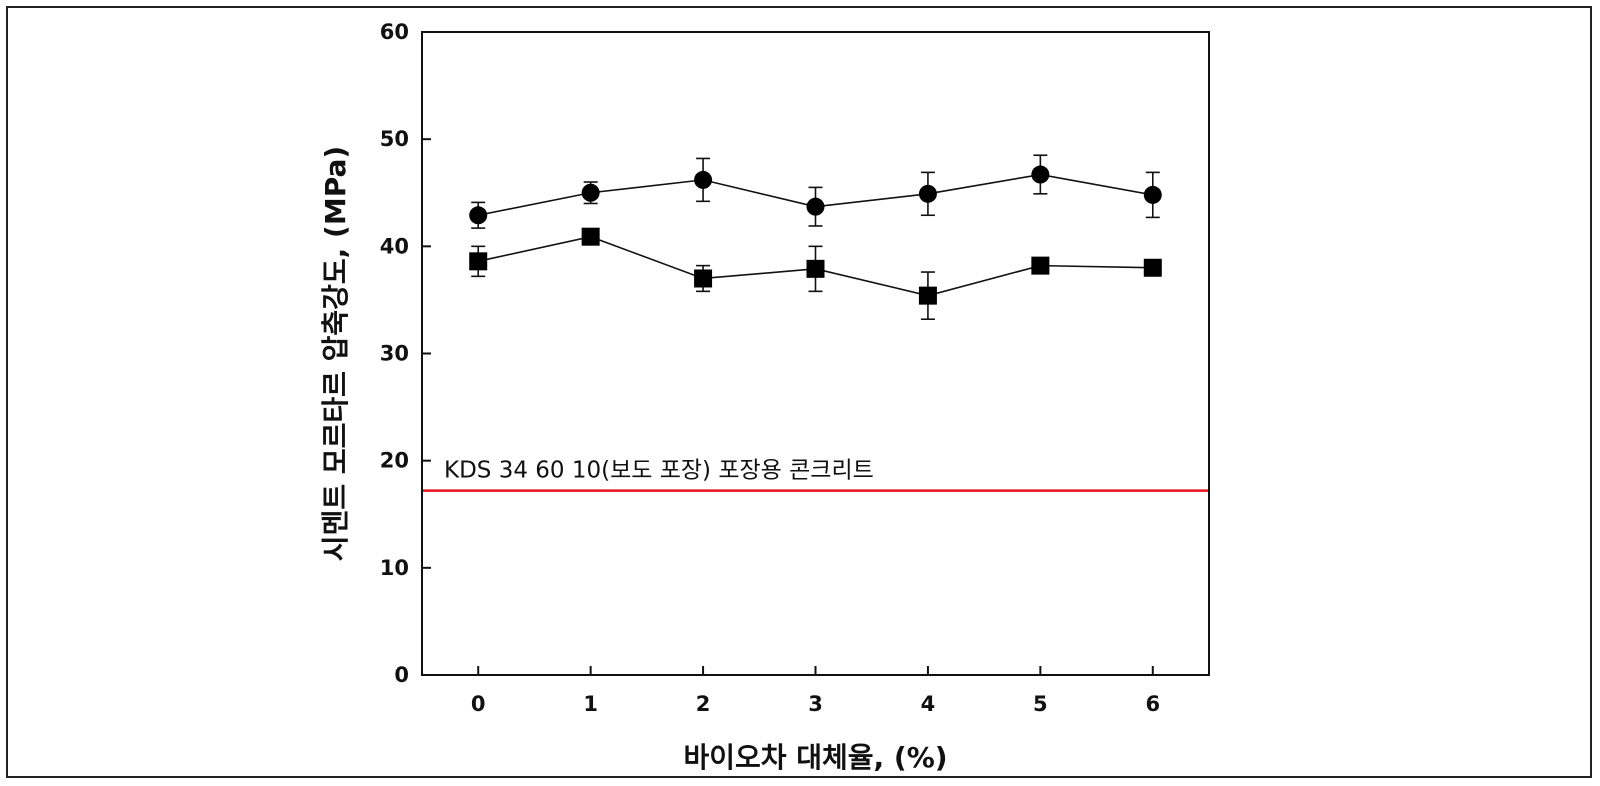 This screenshot has height=786, width=1600. I want to click on x-tick-label-6: 6, so click(1152, 704).